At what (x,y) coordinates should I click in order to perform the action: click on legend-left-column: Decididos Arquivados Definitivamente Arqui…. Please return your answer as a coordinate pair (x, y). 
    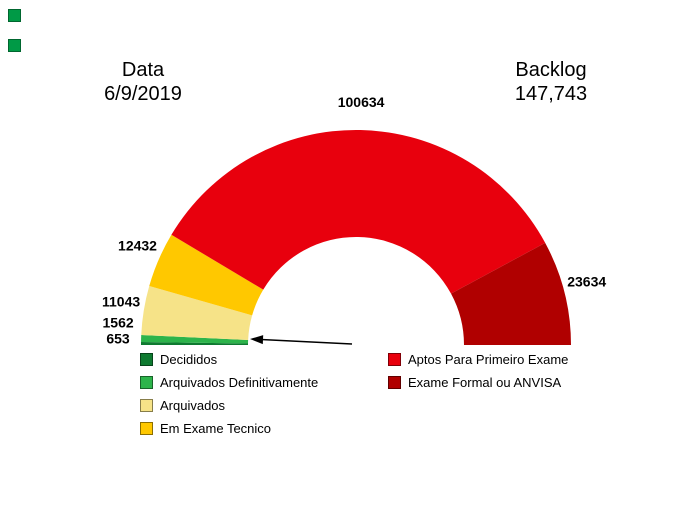
    Looking at the image, I should click on (229, 394).